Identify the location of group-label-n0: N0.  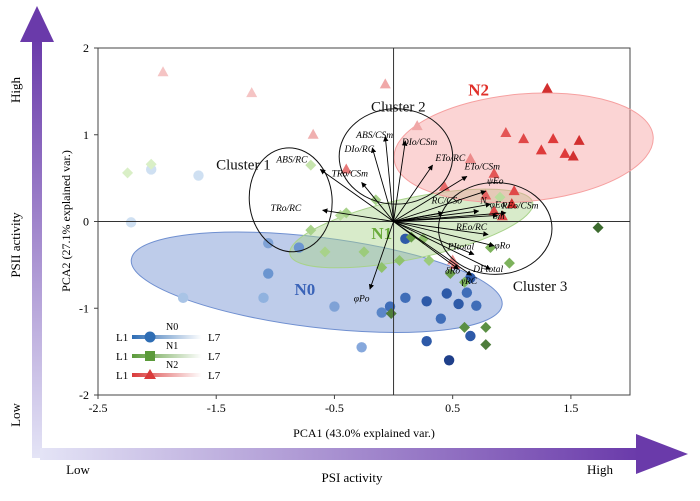
(304, 289).